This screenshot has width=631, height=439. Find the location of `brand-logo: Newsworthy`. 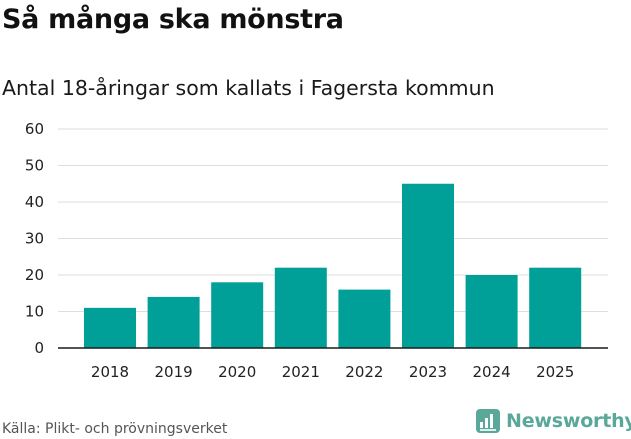

brand-logo: Newsworthy is located at coordinates (553, 421).